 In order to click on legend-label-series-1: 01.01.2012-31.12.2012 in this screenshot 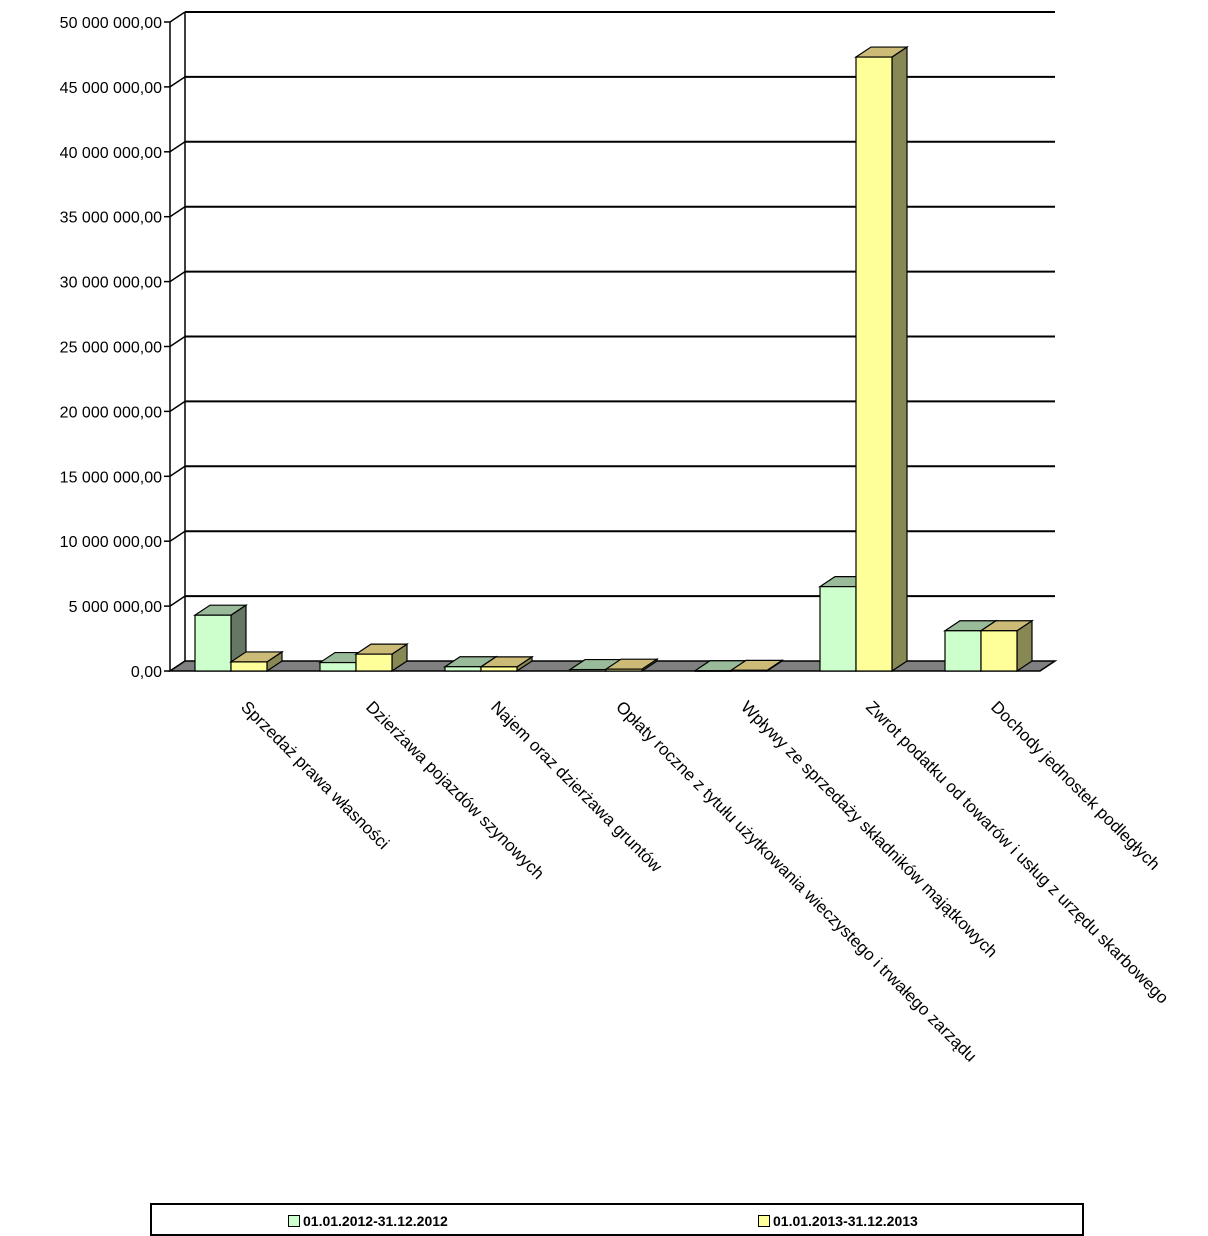, I will do `click(375, 1221)`.